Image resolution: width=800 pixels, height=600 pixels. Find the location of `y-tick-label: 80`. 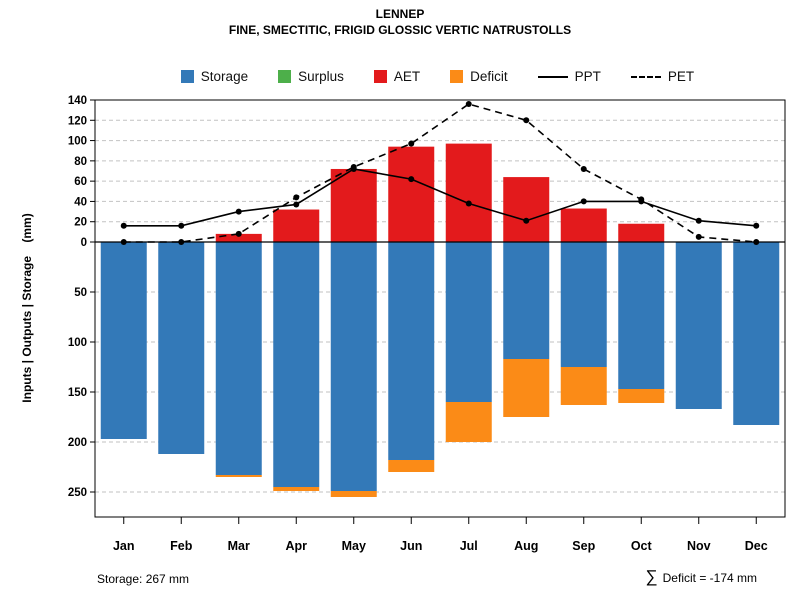

y-tick-label: 80 is located at coordinates (80, 162).